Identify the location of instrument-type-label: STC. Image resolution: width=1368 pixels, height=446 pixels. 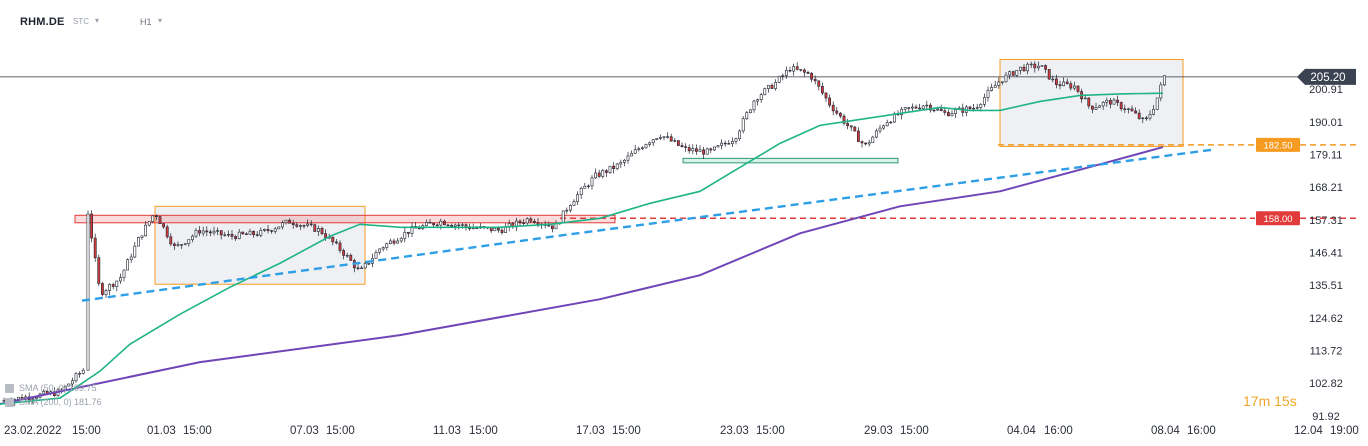
(81, 21).